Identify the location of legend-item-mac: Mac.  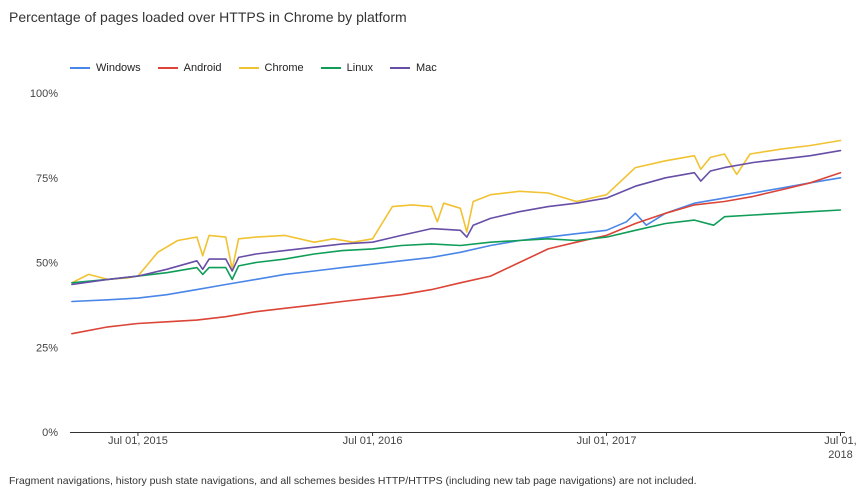
(413, 68).